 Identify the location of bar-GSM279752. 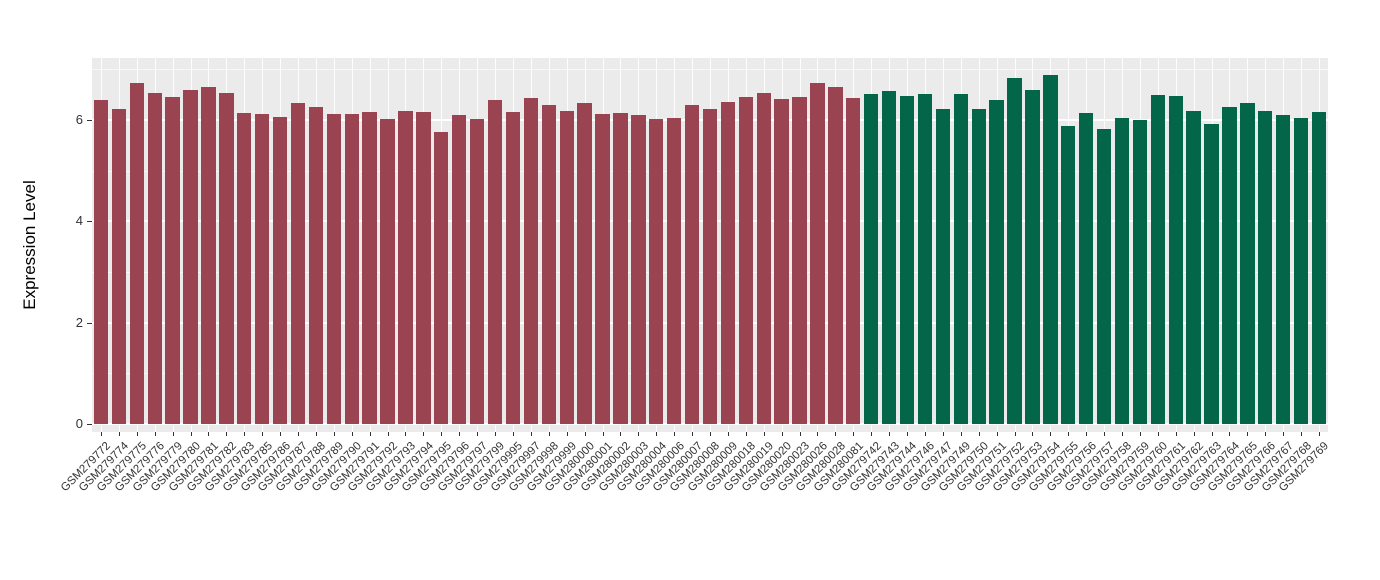
(1014, 250).